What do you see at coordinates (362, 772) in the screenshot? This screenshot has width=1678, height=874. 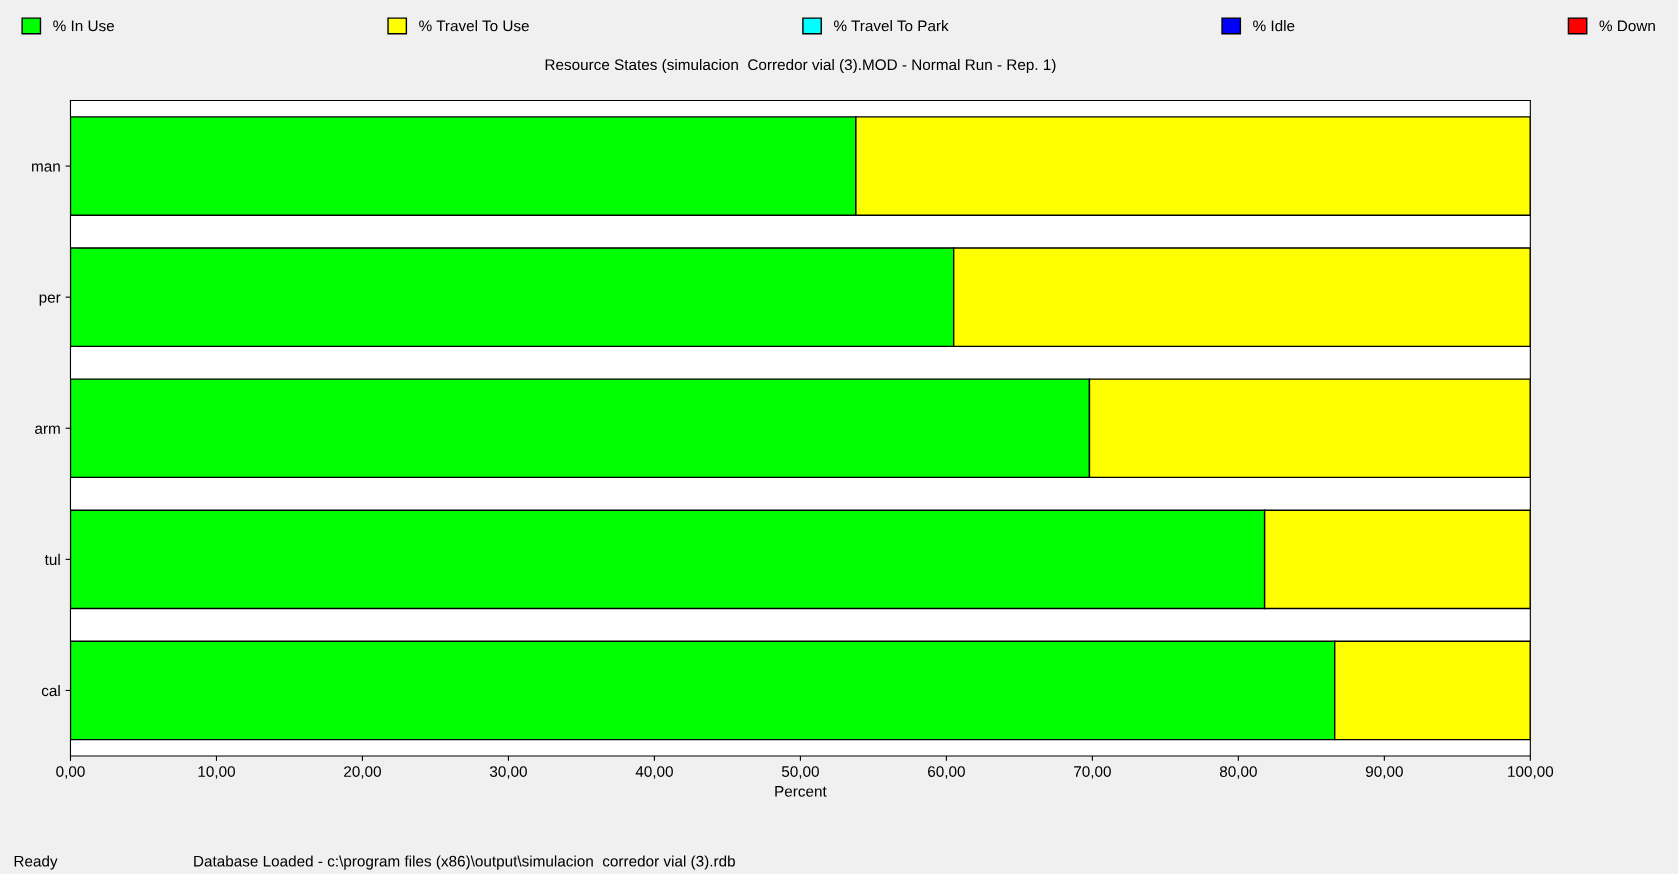 I see `x-tick-label: 20,00` at bounding box center [362, 772].